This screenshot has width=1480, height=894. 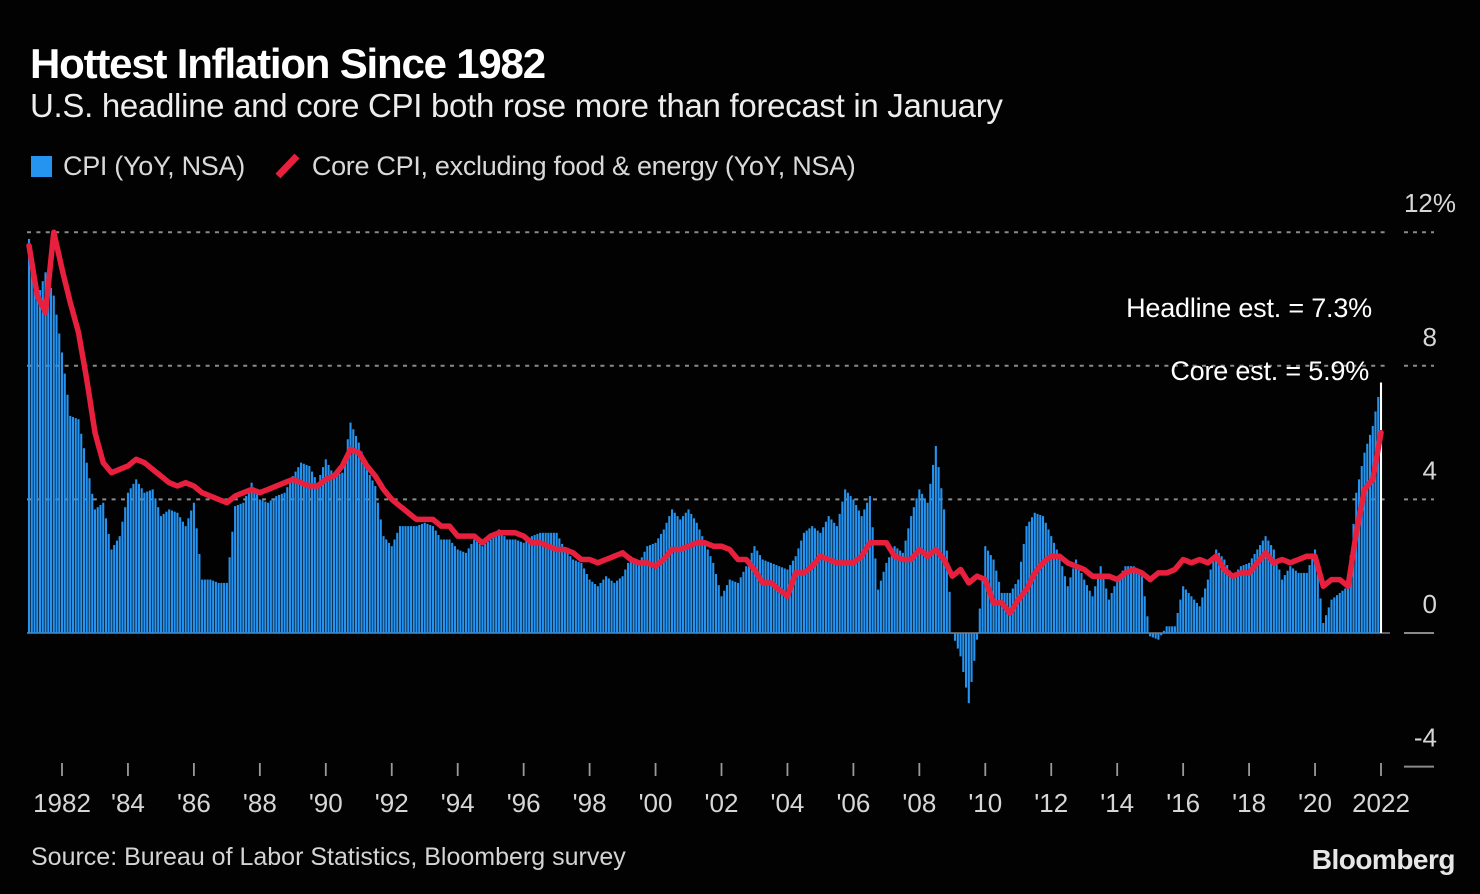 What do you see at coordinates (1249, 308) in the screenshot?
I see `headline-estimate-annotation: Headline est. = 7.3%` at bounding box center [1249, 308].